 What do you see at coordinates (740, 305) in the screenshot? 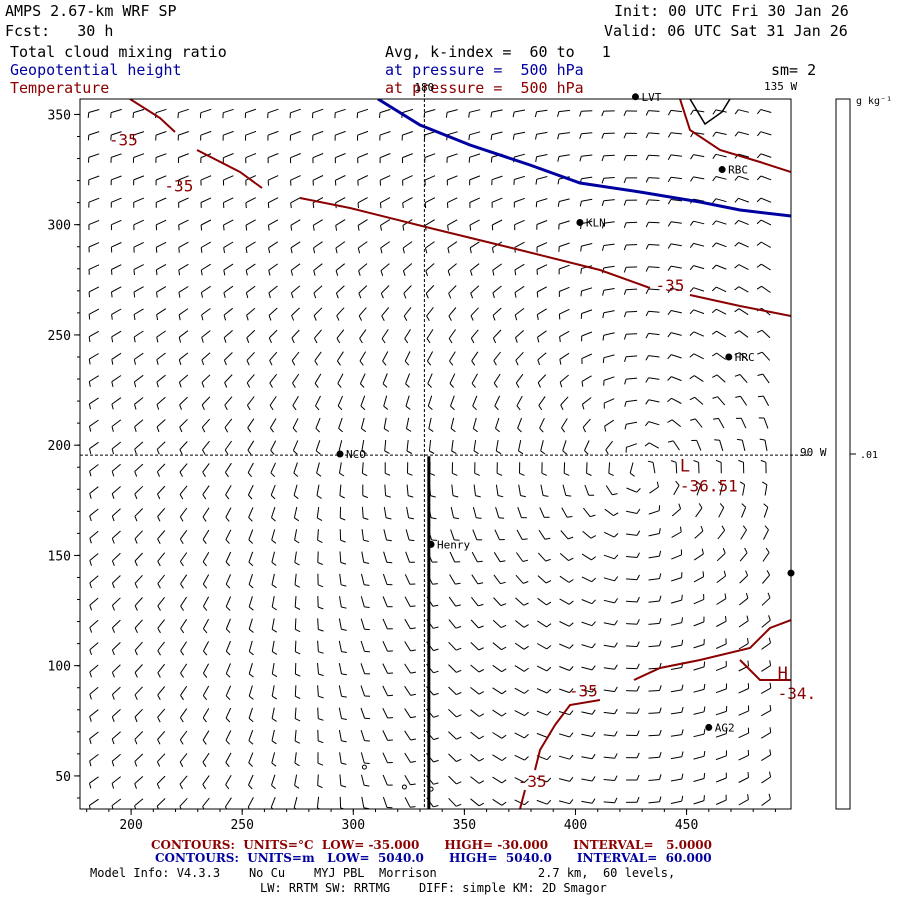
I see `temperature-contour` at bounding box center [740, 305].